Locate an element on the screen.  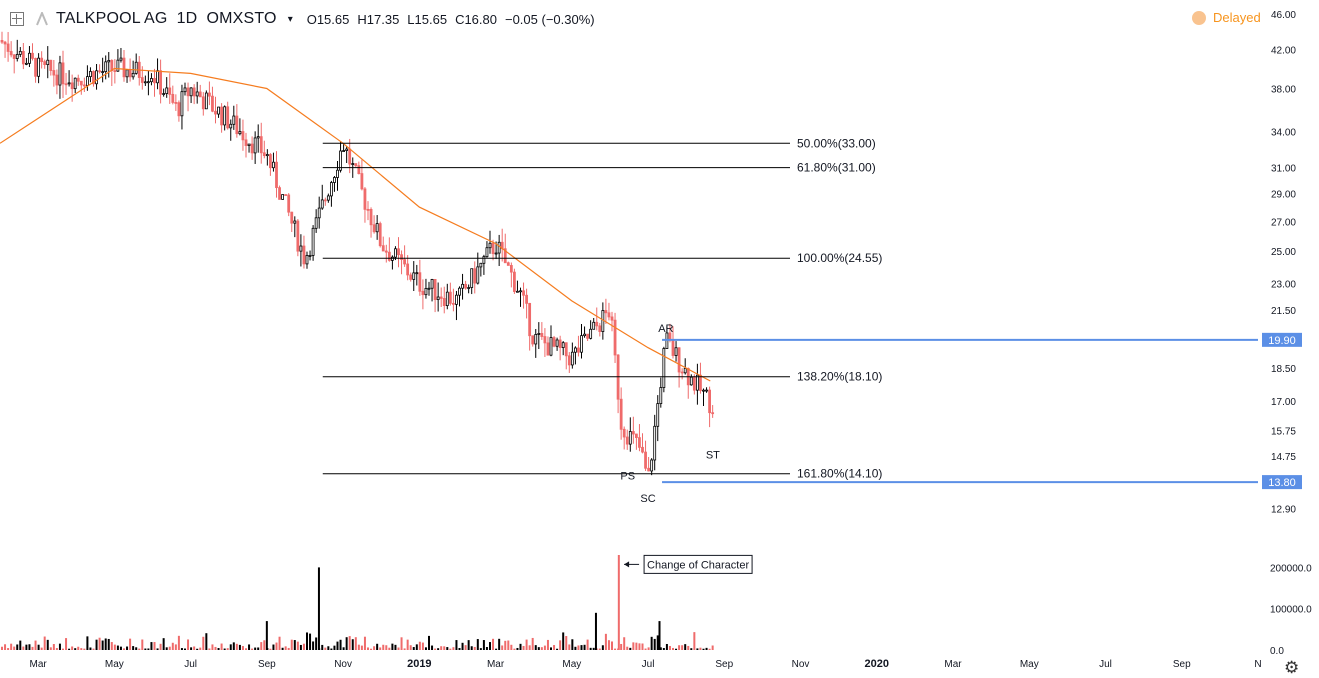
volume-axis: 200000.0 100000.0 0.0 is located at coordinates (1291, 610).